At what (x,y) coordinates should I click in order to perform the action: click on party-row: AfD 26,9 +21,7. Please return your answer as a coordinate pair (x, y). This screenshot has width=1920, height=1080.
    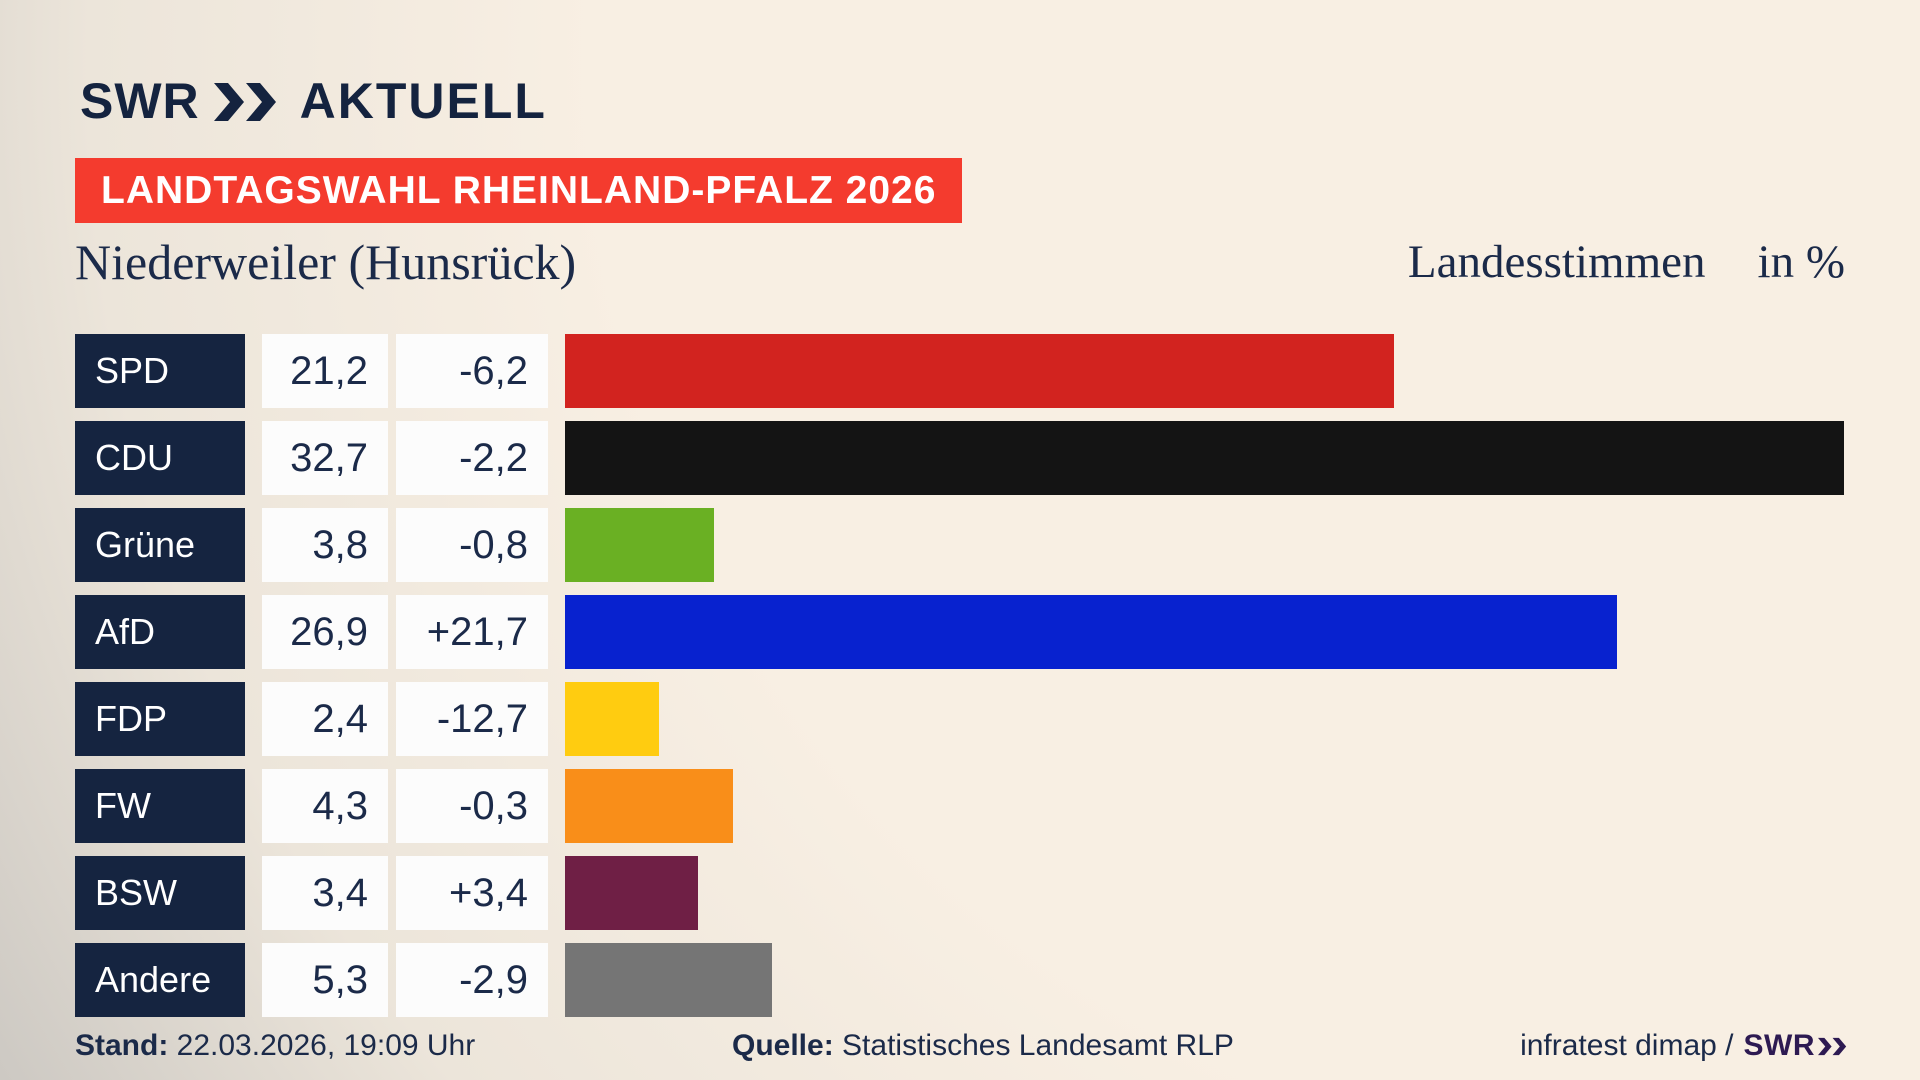
    Looking at the image, I should click on (959, 632).